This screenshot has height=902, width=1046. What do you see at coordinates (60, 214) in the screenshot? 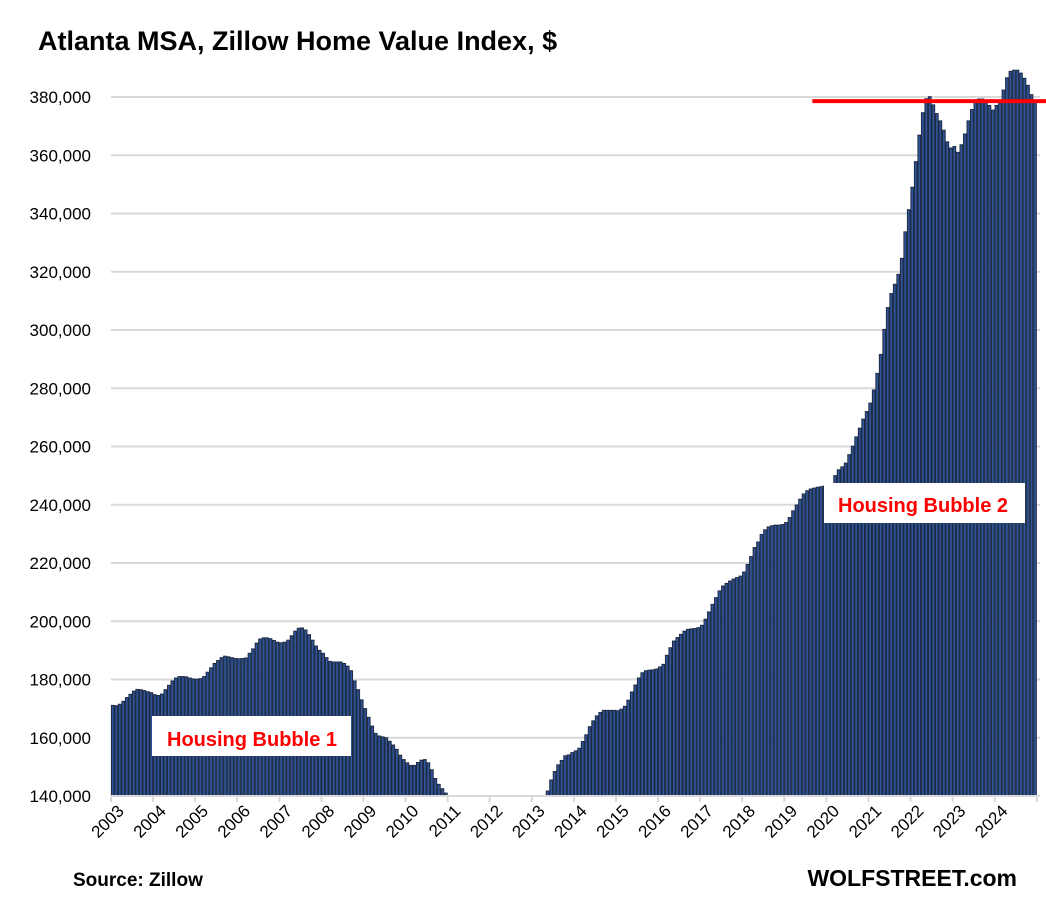
I see `y-tick-label: 340,000` at bounding box center [60, 214].